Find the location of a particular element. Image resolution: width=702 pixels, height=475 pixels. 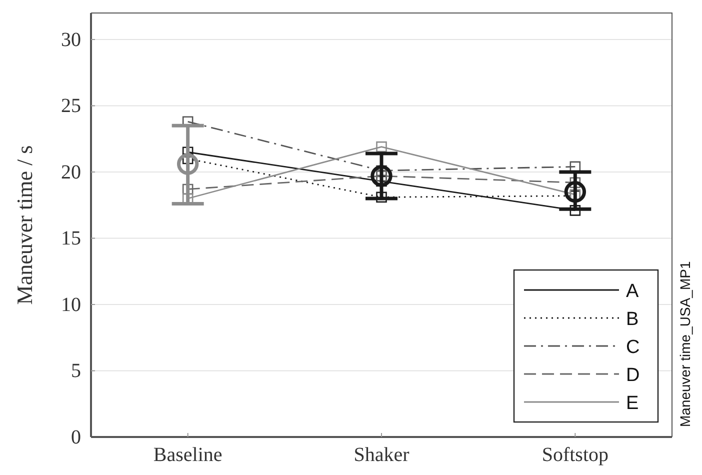

y-tick-label: 20 is located at coordinates (71, 172).